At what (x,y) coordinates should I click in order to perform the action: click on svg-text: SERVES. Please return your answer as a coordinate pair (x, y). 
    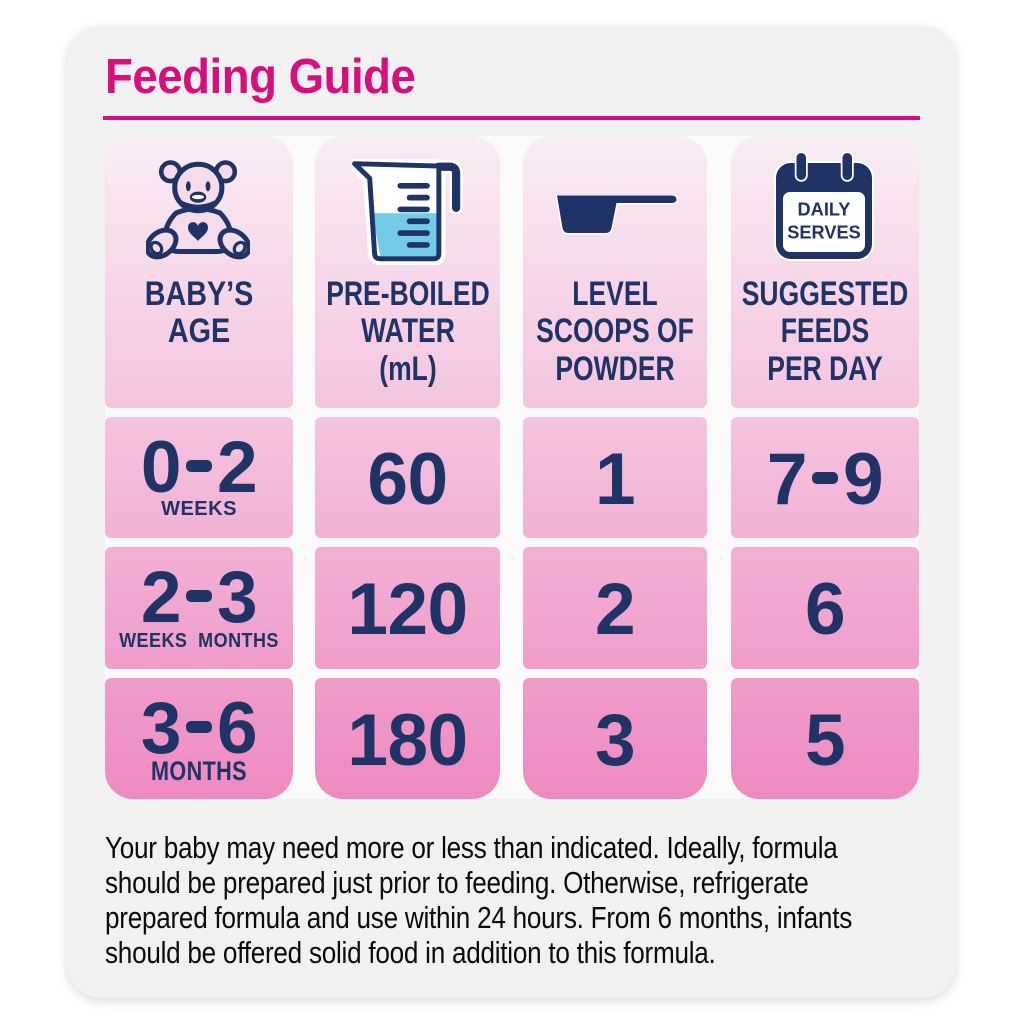
    Looking at the image, I should click on (823, 233).